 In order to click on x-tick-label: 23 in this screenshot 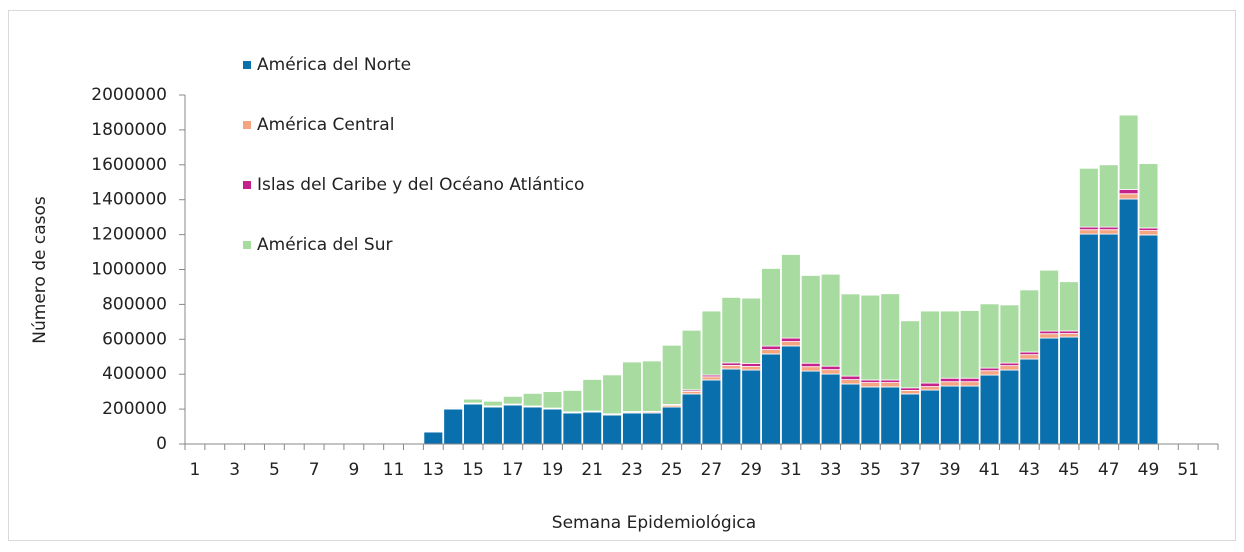, I will do `click(632, 470)`.